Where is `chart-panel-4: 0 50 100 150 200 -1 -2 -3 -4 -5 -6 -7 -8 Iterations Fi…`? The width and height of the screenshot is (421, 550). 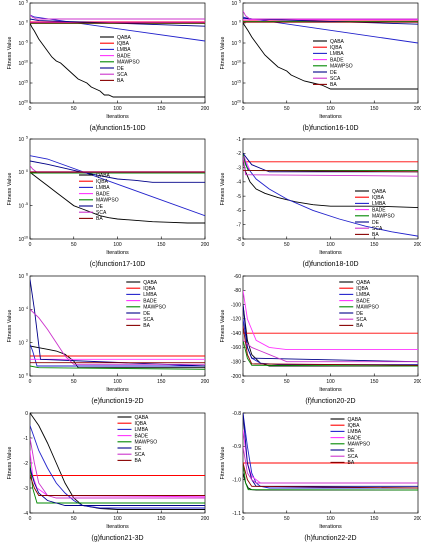 chart-panel-4: 0 50 100 150 200 -1 -2 -3 -4 -5 -6 -7 -8 Iterations Fi… is located at coordinates (320, 202).